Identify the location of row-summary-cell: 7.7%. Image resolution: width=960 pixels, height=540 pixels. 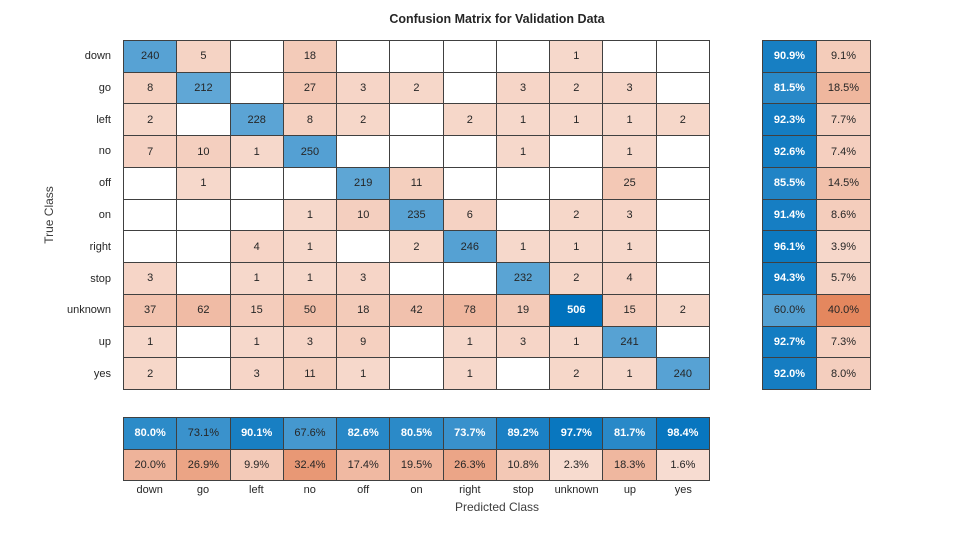
(843, 120).